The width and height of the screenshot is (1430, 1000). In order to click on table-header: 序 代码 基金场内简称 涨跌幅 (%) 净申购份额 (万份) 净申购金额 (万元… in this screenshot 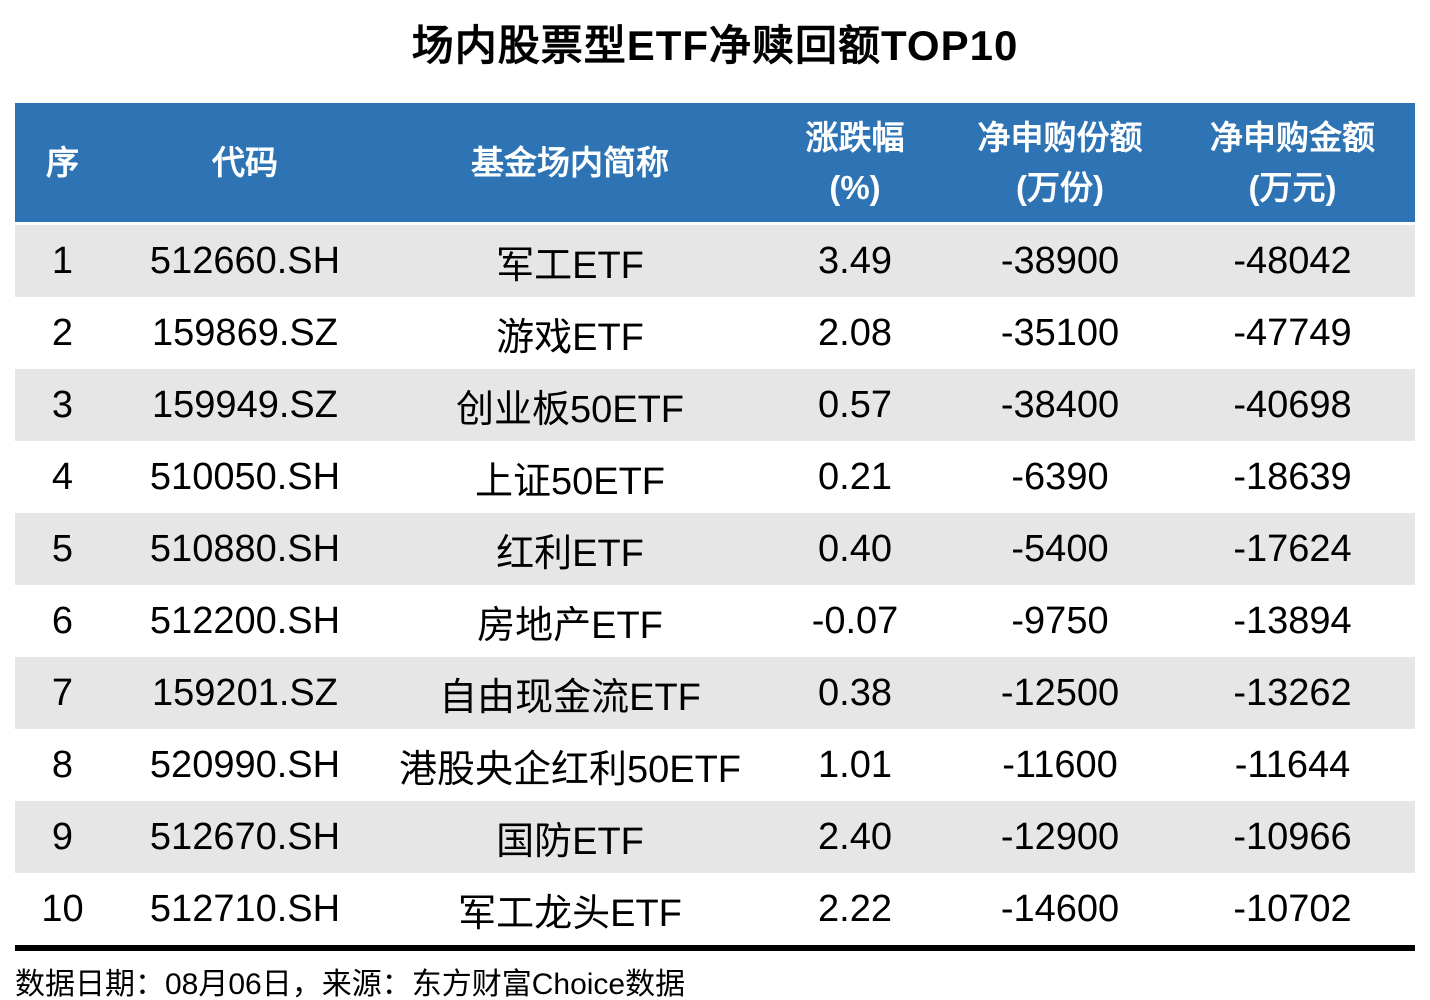, I will do `click(715, 164)`.